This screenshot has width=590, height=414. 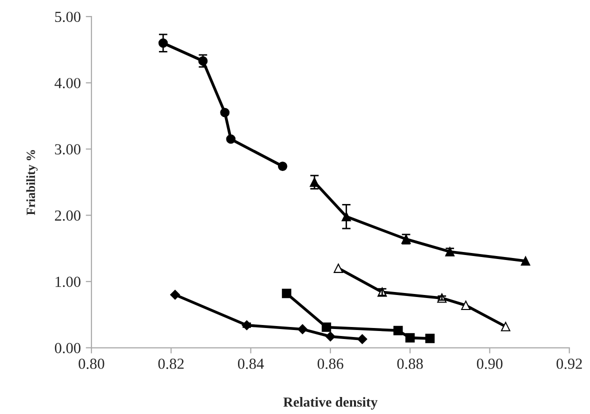 What do you see at coordinates (32, 183) in the screenshot?
I see `y-axis-title: Friability %` at bounding box center [32, 183].